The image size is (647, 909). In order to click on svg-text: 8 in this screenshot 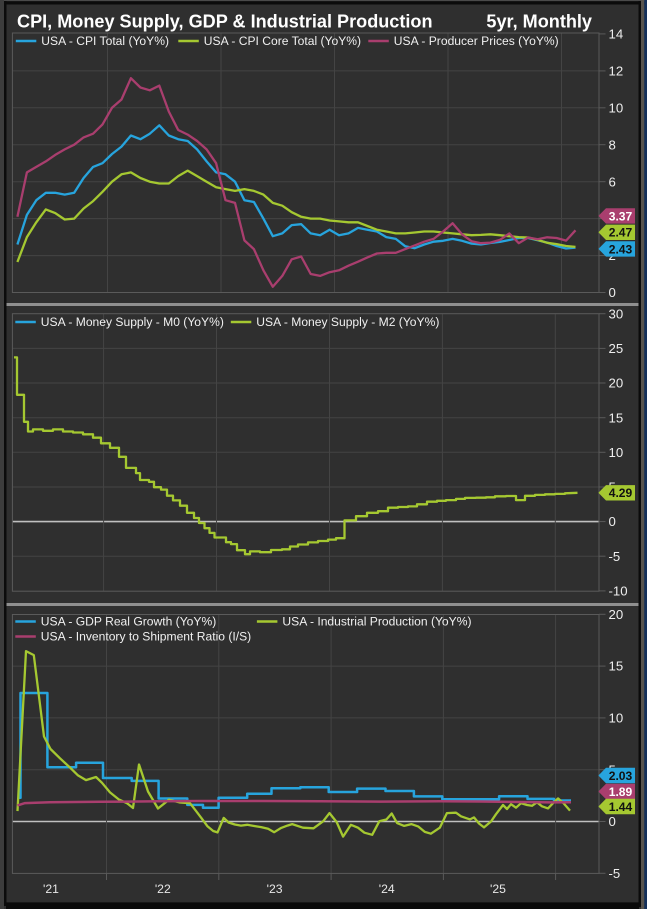, I will do `click(612, 144)`.